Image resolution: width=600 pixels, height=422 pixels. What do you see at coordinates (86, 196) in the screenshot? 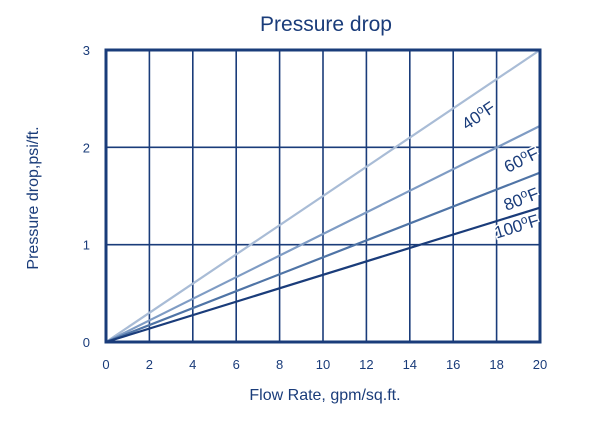
I see `y-tick-labels: 0 1 2 3` at bounding box center [86, 196].